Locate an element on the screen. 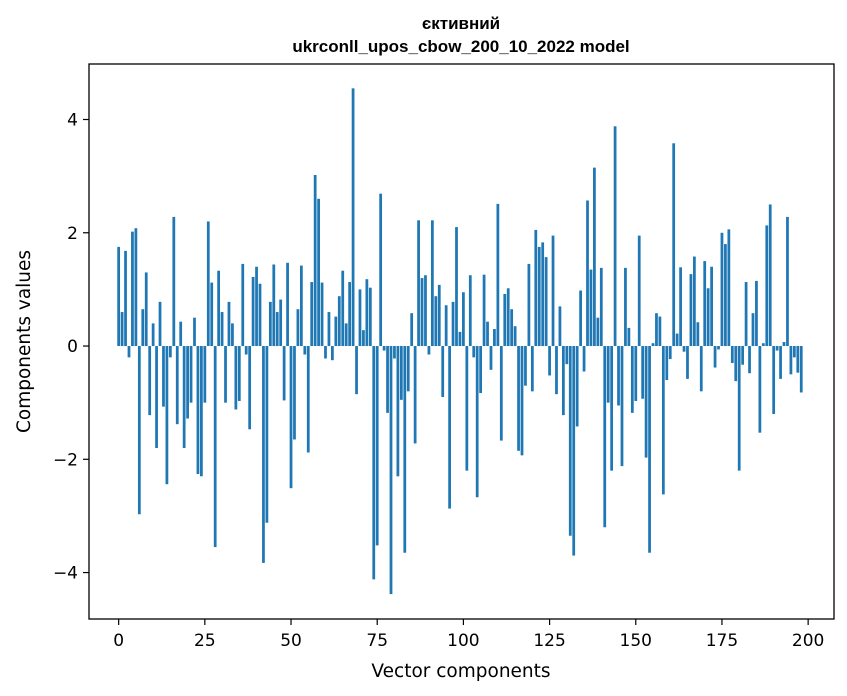  x-tick-label: 75 is located at coordinates (377, 641).